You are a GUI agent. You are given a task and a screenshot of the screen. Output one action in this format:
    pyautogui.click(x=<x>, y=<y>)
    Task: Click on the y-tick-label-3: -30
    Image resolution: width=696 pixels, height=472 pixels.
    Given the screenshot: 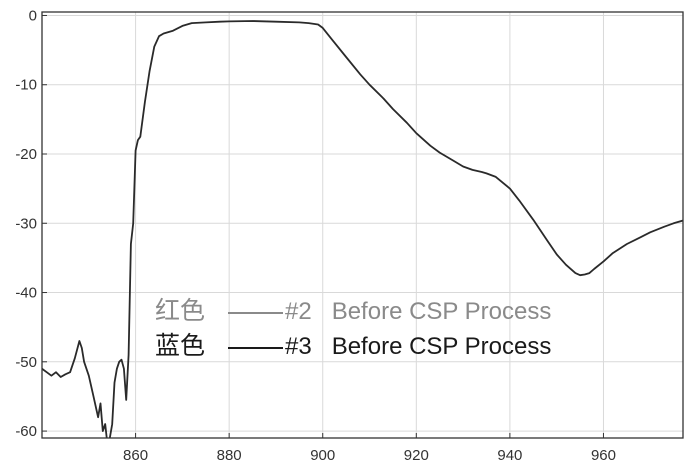 What is the action you would take?
    pyautogui.click(x=26, y=223)
    